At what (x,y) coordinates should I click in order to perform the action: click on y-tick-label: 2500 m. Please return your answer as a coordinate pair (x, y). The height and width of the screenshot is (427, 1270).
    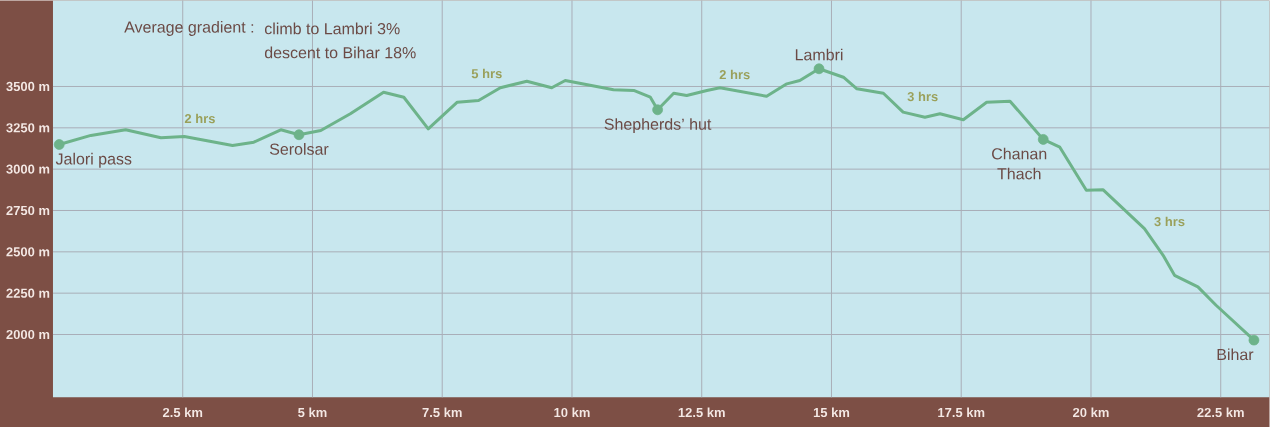
    Looking at the image, I should click on (28, 252).